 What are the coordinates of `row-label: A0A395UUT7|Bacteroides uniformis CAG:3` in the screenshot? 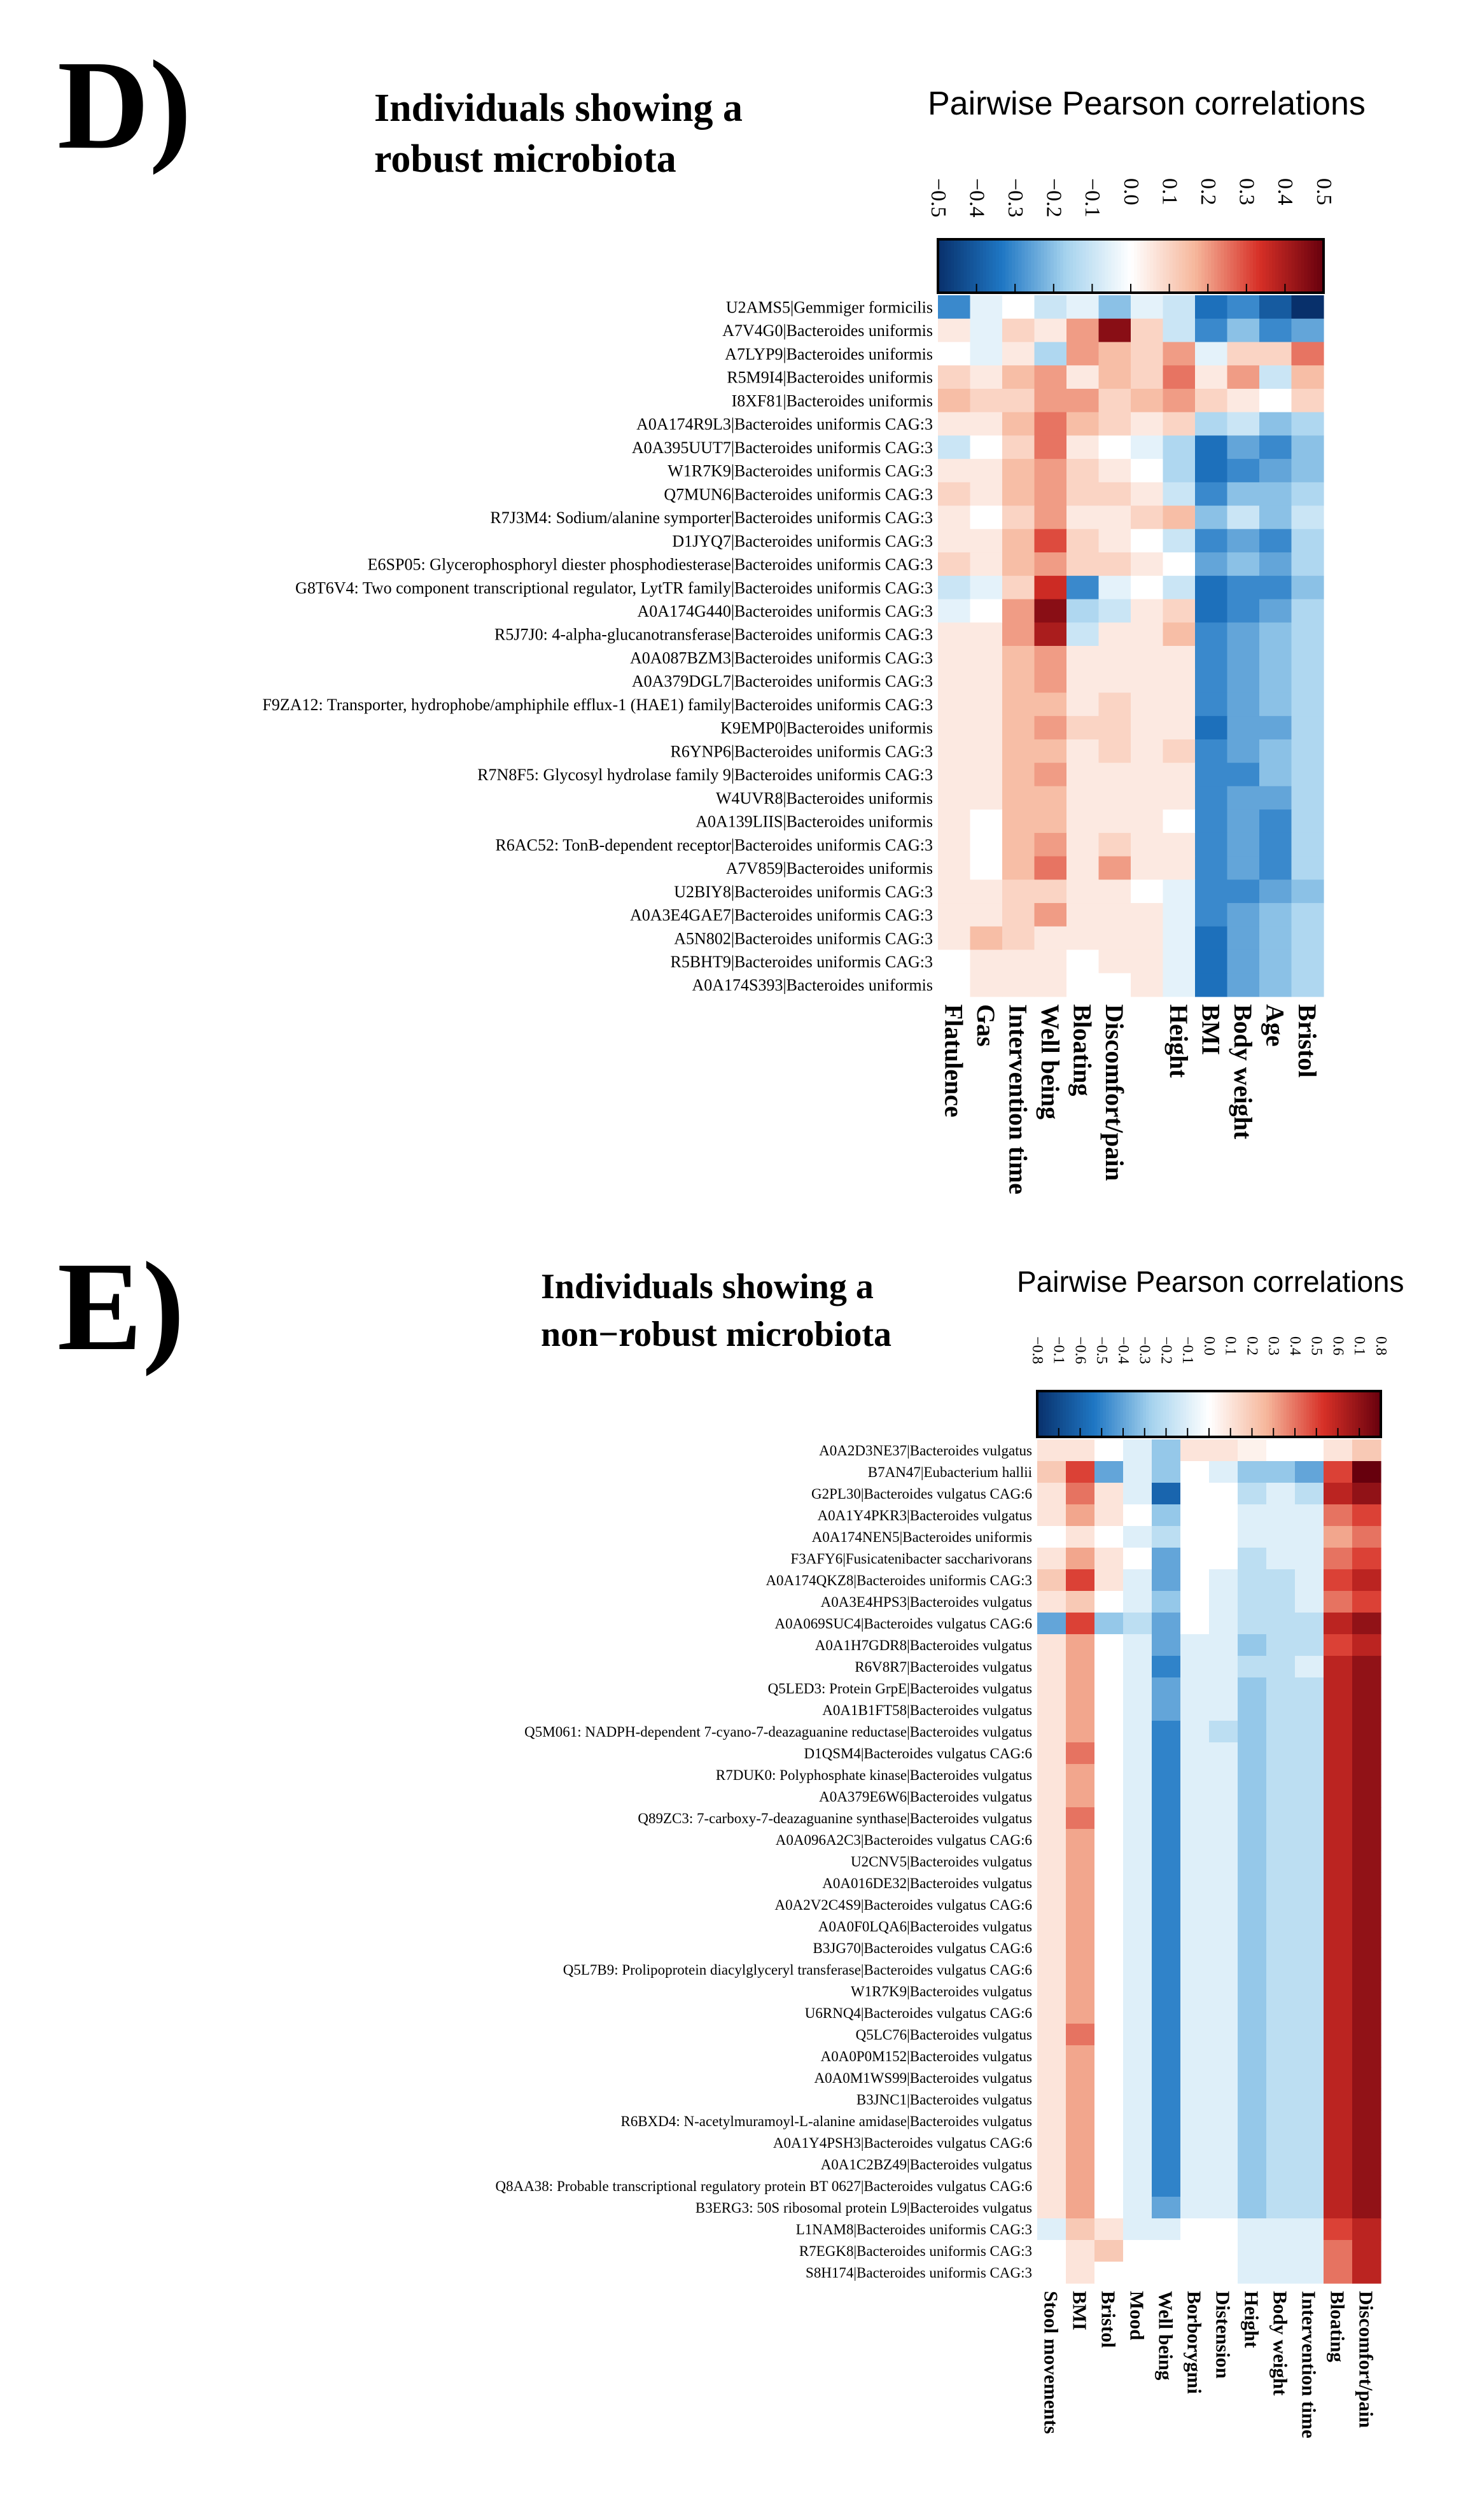 It's located at (782, 447).